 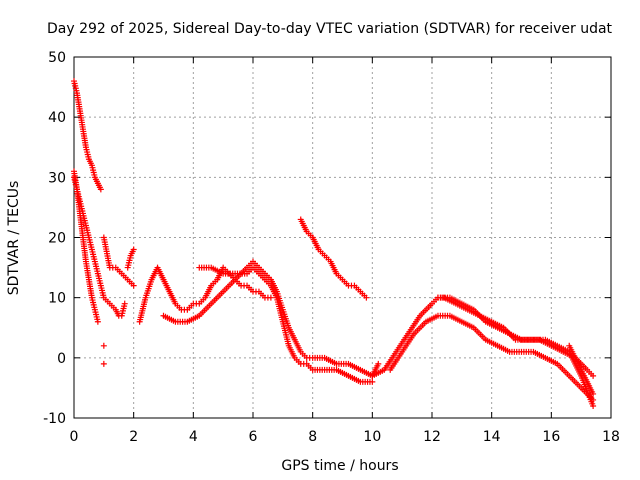 What do you see at coordinates (611, 437) in the screenshot?
I see `x-tick-label: 18` at bounding box center [611, 437].